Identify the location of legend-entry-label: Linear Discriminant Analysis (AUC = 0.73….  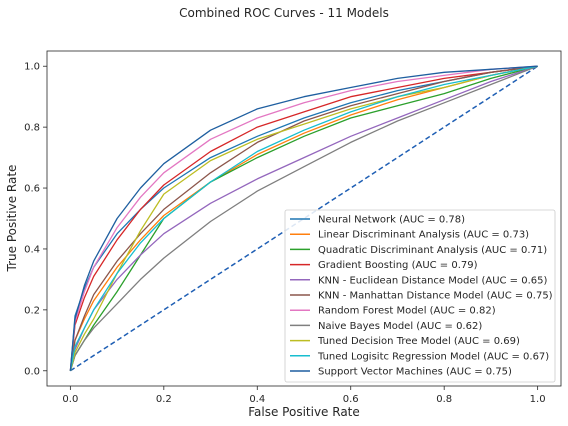
(423, 235).